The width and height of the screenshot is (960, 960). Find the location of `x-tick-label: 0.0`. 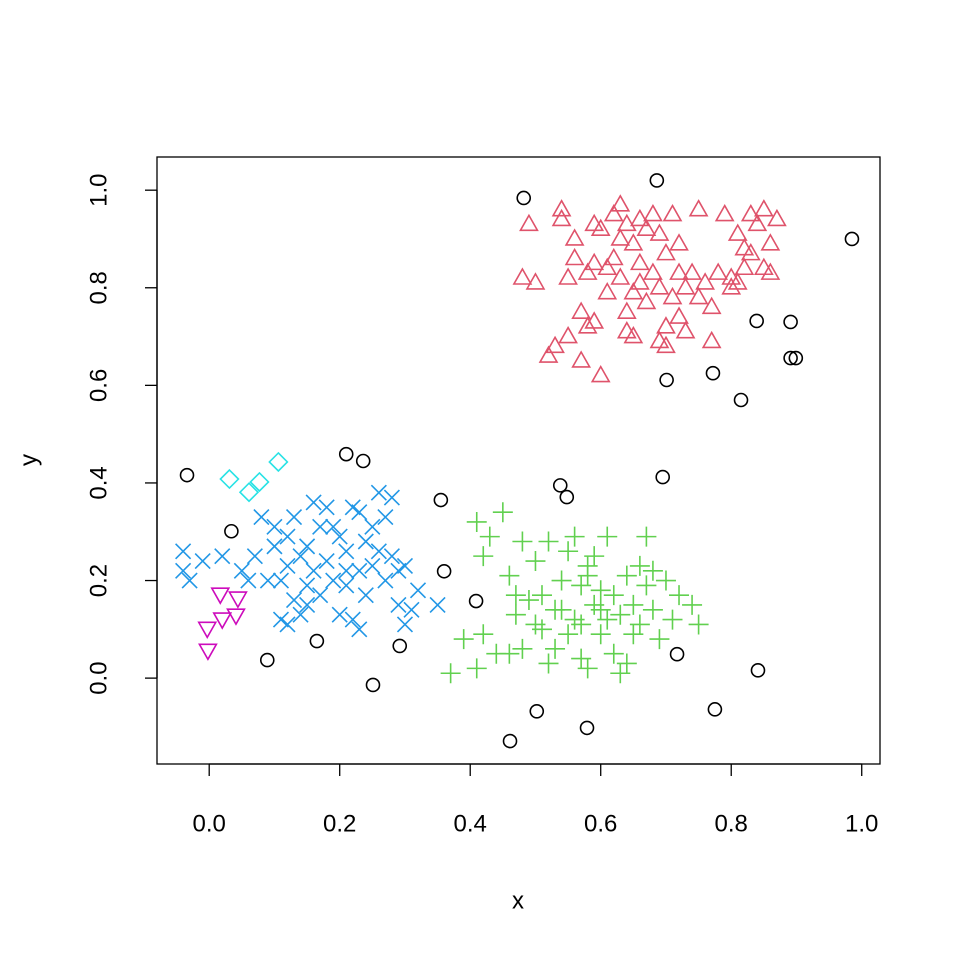

x-tick-label: 0.0 is located at coordinates (209, 823).